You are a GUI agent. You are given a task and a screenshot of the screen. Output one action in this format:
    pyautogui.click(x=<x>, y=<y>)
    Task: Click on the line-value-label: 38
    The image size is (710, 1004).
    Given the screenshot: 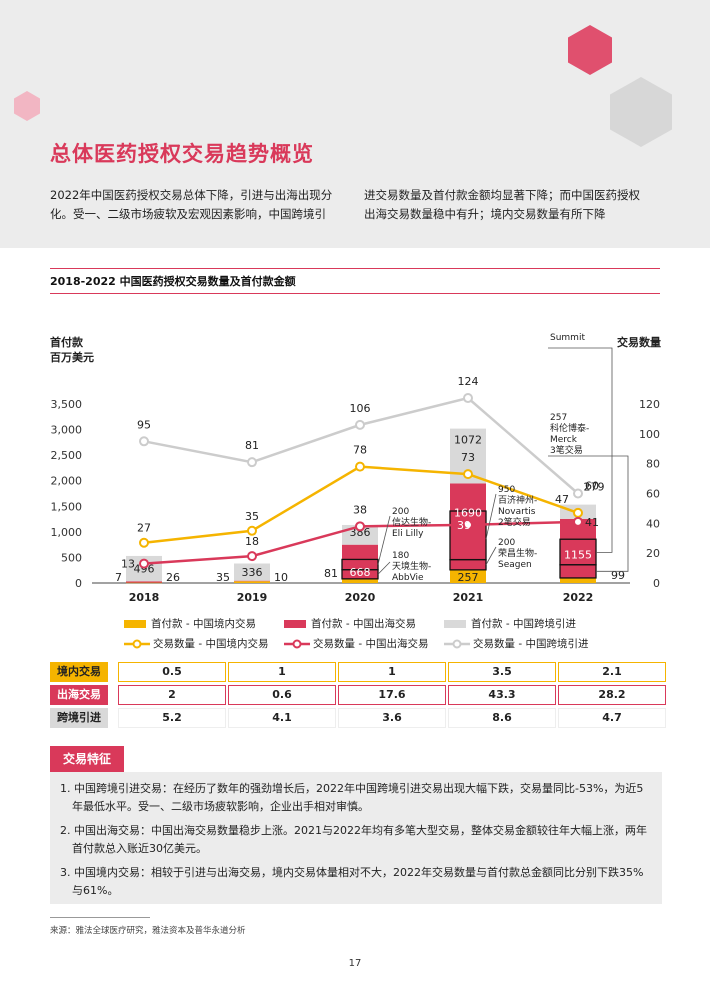 What is the action you would take?
    pyautogui.click(x=360, y=509)
    